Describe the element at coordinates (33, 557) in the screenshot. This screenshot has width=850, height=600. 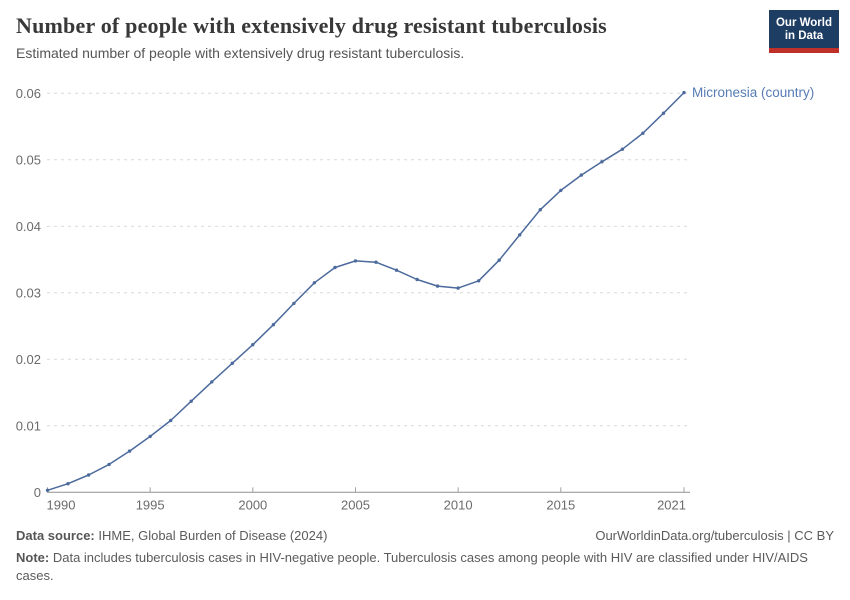
I see `note-label: Note:` at that location.